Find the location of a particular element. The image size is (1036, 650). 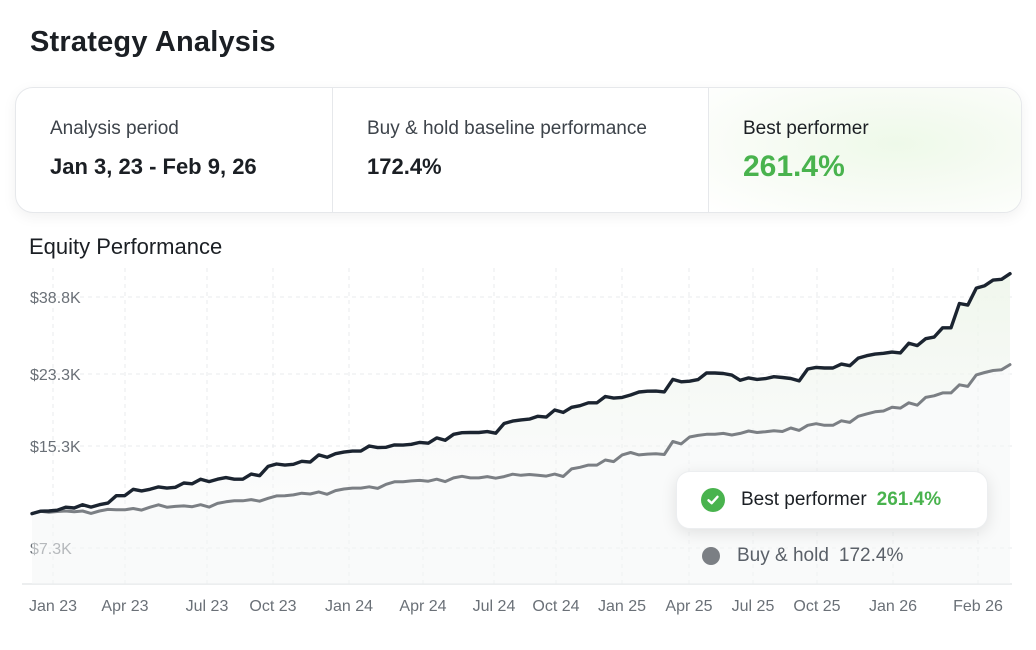

check-circle-icon is located at coordinates (713, 500).